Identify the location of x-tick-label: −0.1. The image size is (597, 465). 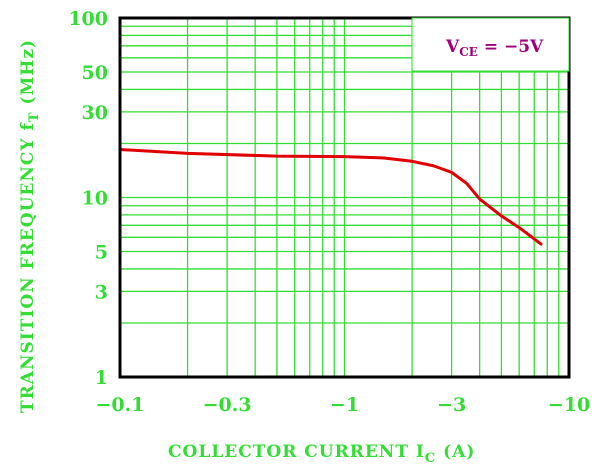
(120, 405).